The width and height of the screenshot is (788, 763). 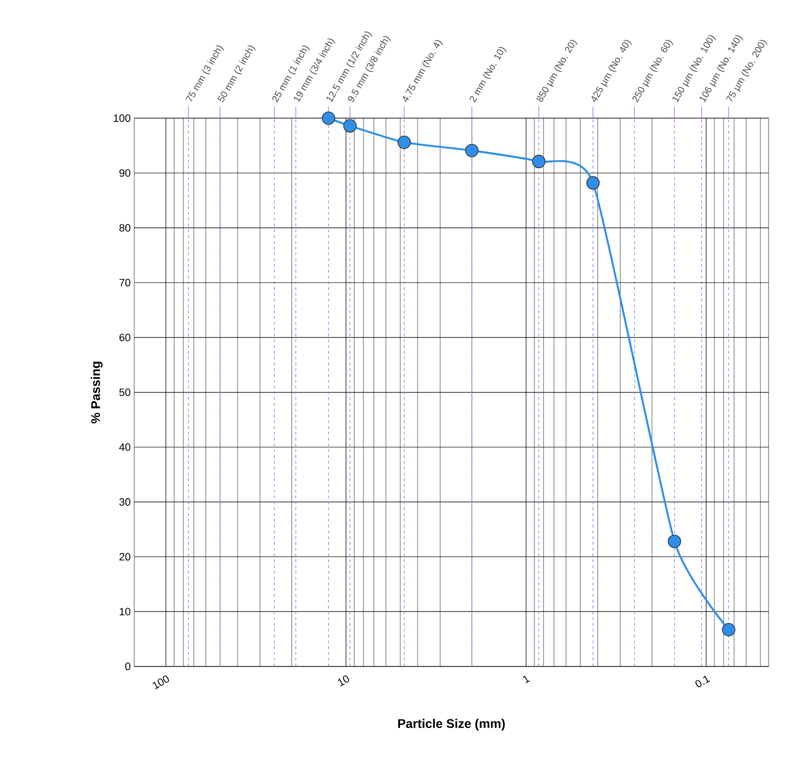 What do you see at coordinates (127, 666) in the screenshot?
I see `y-tick-label: 0` at bounding box center [127, 666].